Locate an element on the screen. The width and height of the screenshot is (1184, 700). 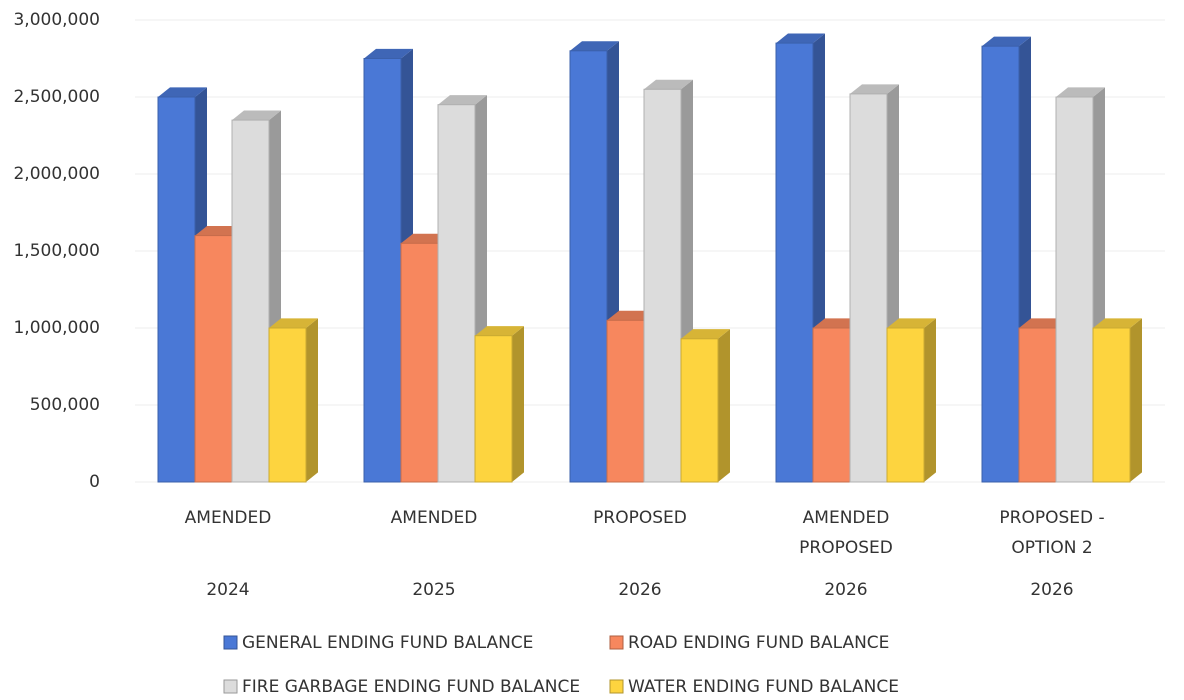
y-tick-label: 2,500,000 is located at coordinates (56, 97).